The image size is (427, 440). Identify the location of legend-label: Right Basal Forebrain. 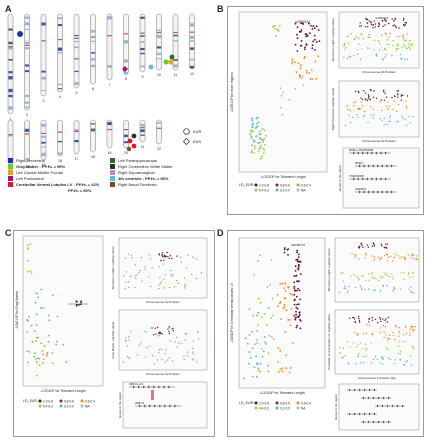
(137, 184).